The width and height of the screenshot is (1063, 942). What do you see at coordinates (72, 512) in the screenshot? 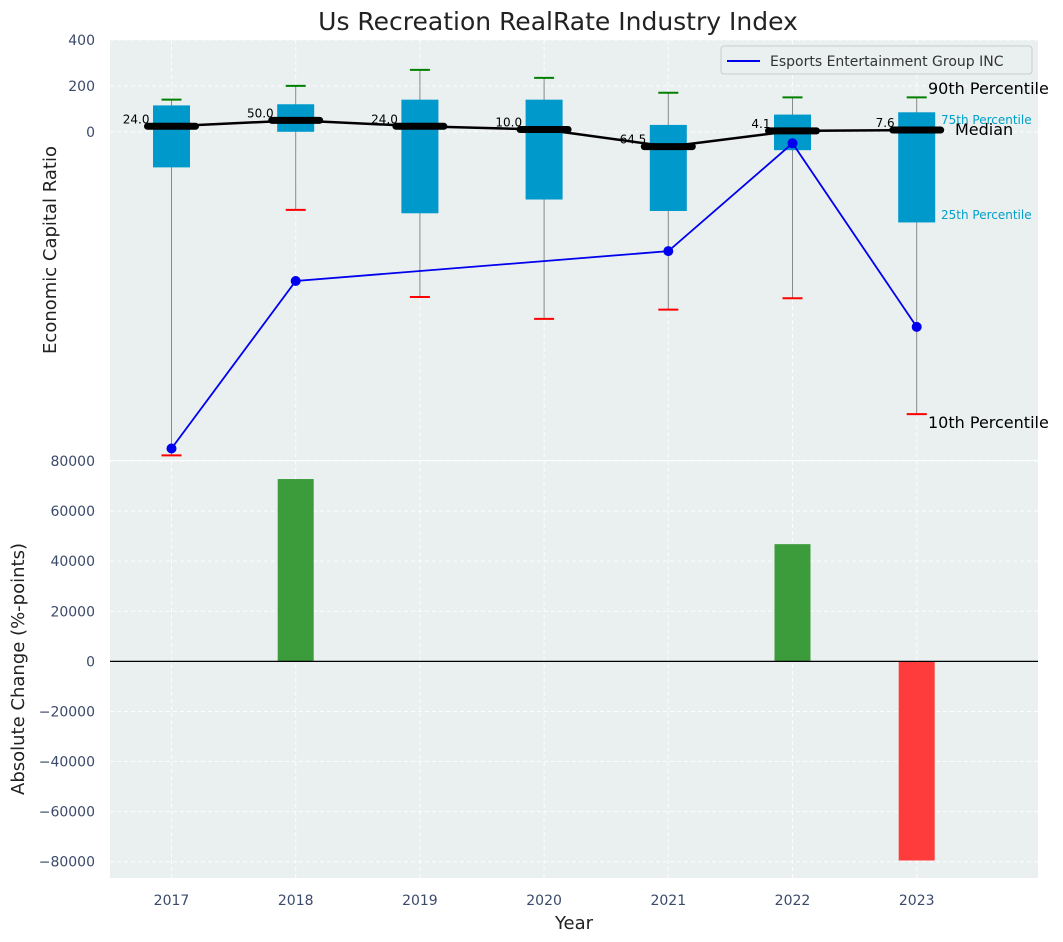
I see `bottom-y-tick-label: 60000` at bounding box center [72, 512].